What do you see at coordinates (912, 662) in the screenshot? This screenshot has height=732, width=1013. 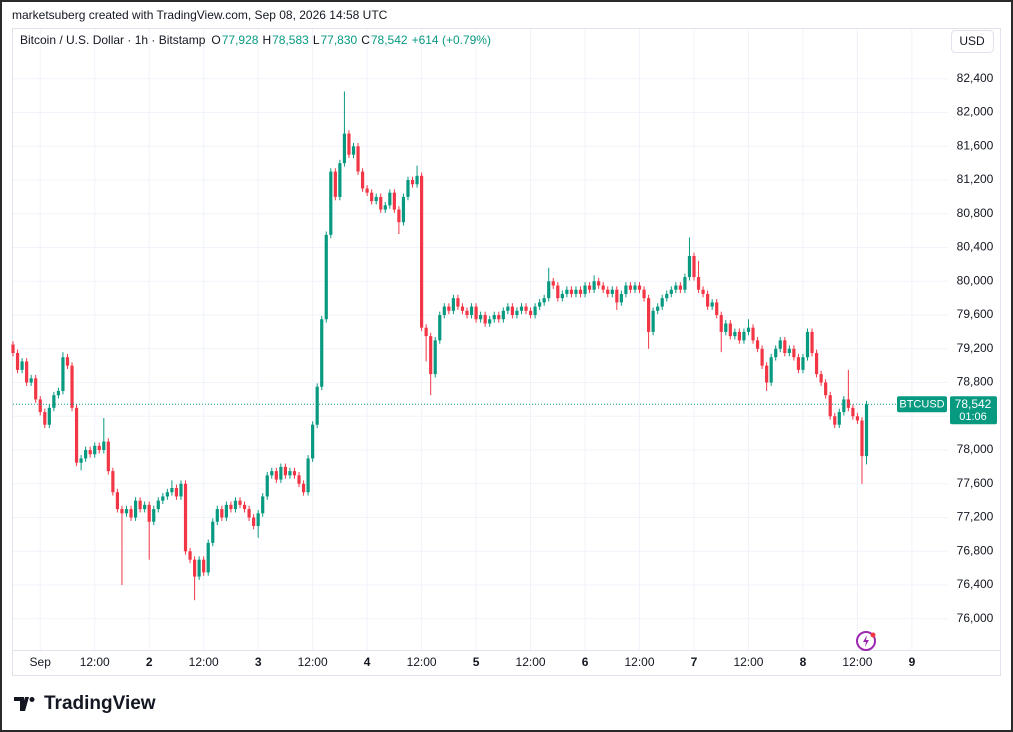 I see `x-tick-label: 9` at bounding box center [912, 662].